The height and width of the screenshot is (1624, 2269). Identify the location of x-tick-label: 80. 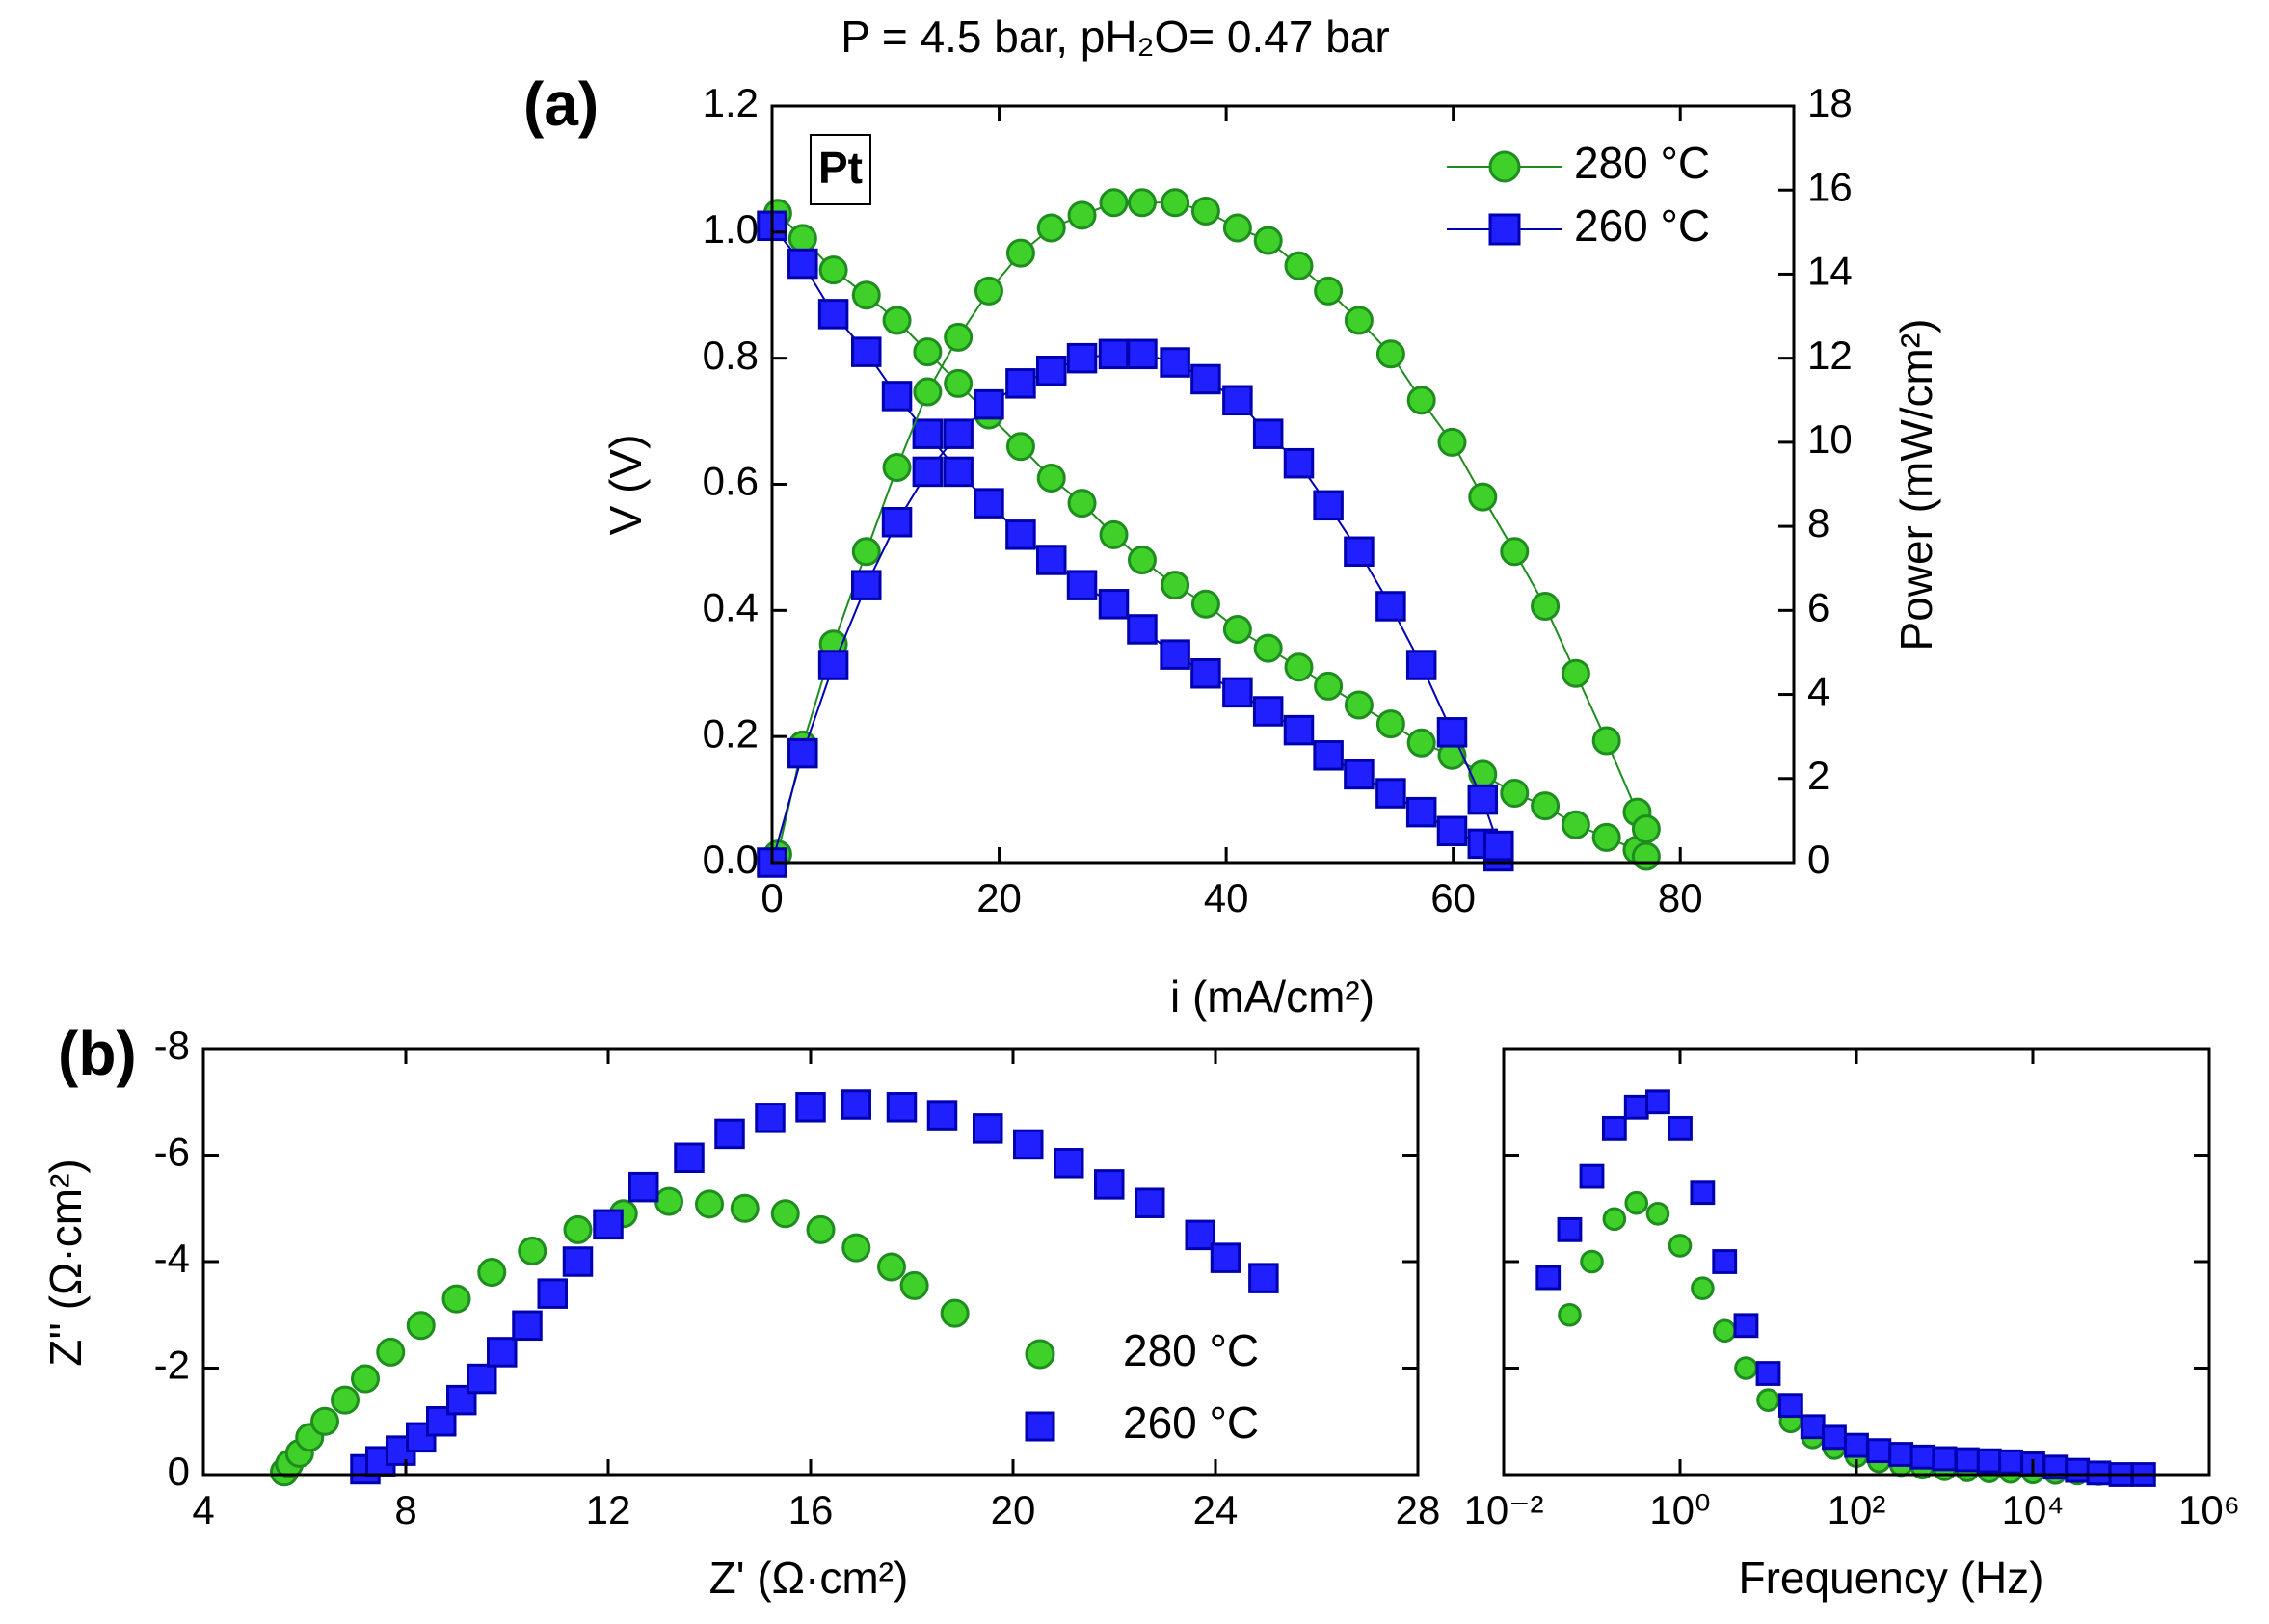
(1680, 897).